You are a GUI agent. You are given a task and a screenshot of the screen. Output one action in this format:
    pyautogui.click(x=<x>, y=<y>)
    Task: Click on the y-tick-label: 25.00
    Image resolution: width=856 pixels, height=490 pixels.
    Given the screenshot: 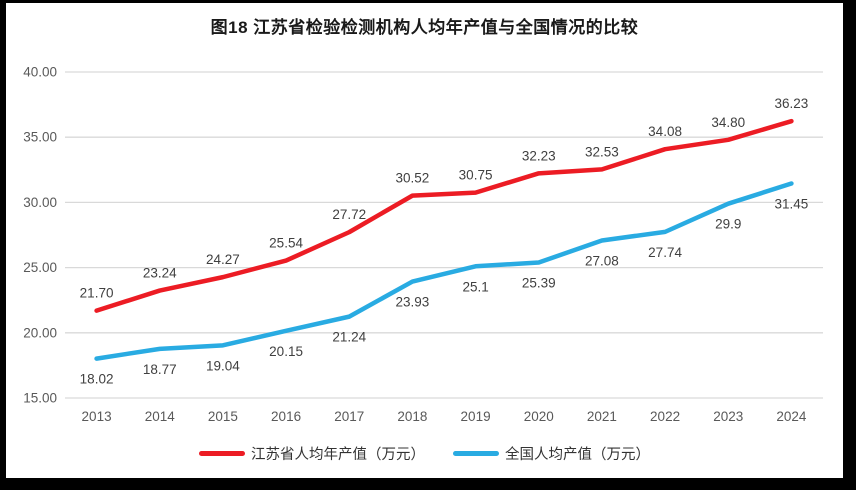 What is the action you would take?
    pyautogui.click(x=40, y=267)
    